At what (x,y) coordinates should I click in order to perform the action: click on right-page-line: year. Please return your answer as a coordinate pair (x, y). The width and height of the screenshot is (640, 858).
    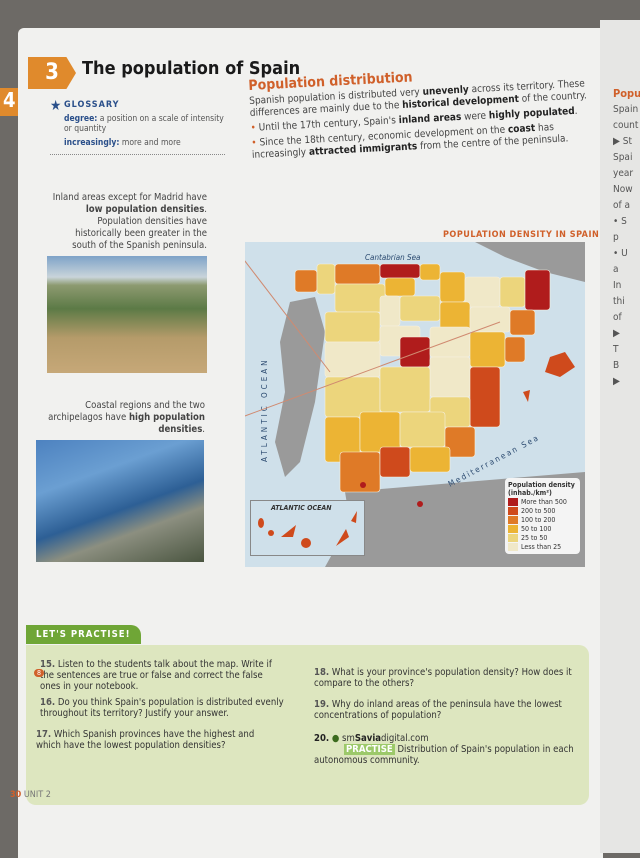
    Looking at the image, I should click on (623, 173).